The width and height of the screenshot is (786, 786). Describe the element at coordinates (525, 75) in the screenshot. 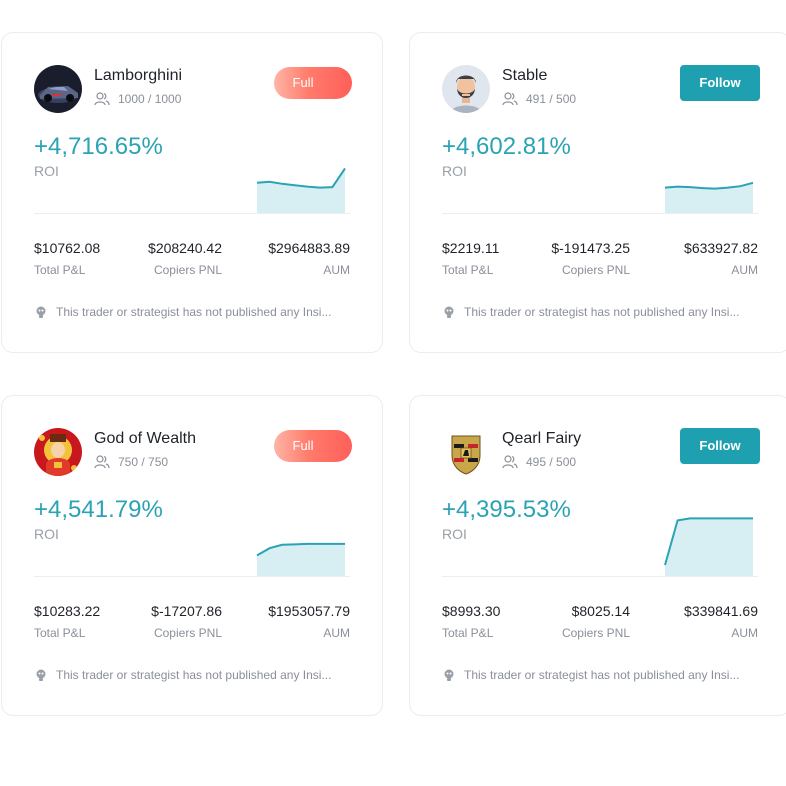

I see `trader-name: Stable` at that location.